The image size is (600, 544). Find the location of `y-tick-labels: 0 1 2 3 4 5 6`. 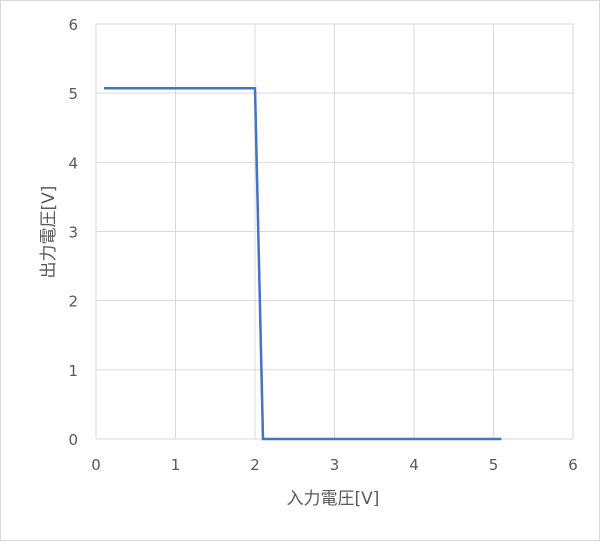

y-tick-labels: 0 1 2 3 4 5 6 is located at coordinates (73, 232).